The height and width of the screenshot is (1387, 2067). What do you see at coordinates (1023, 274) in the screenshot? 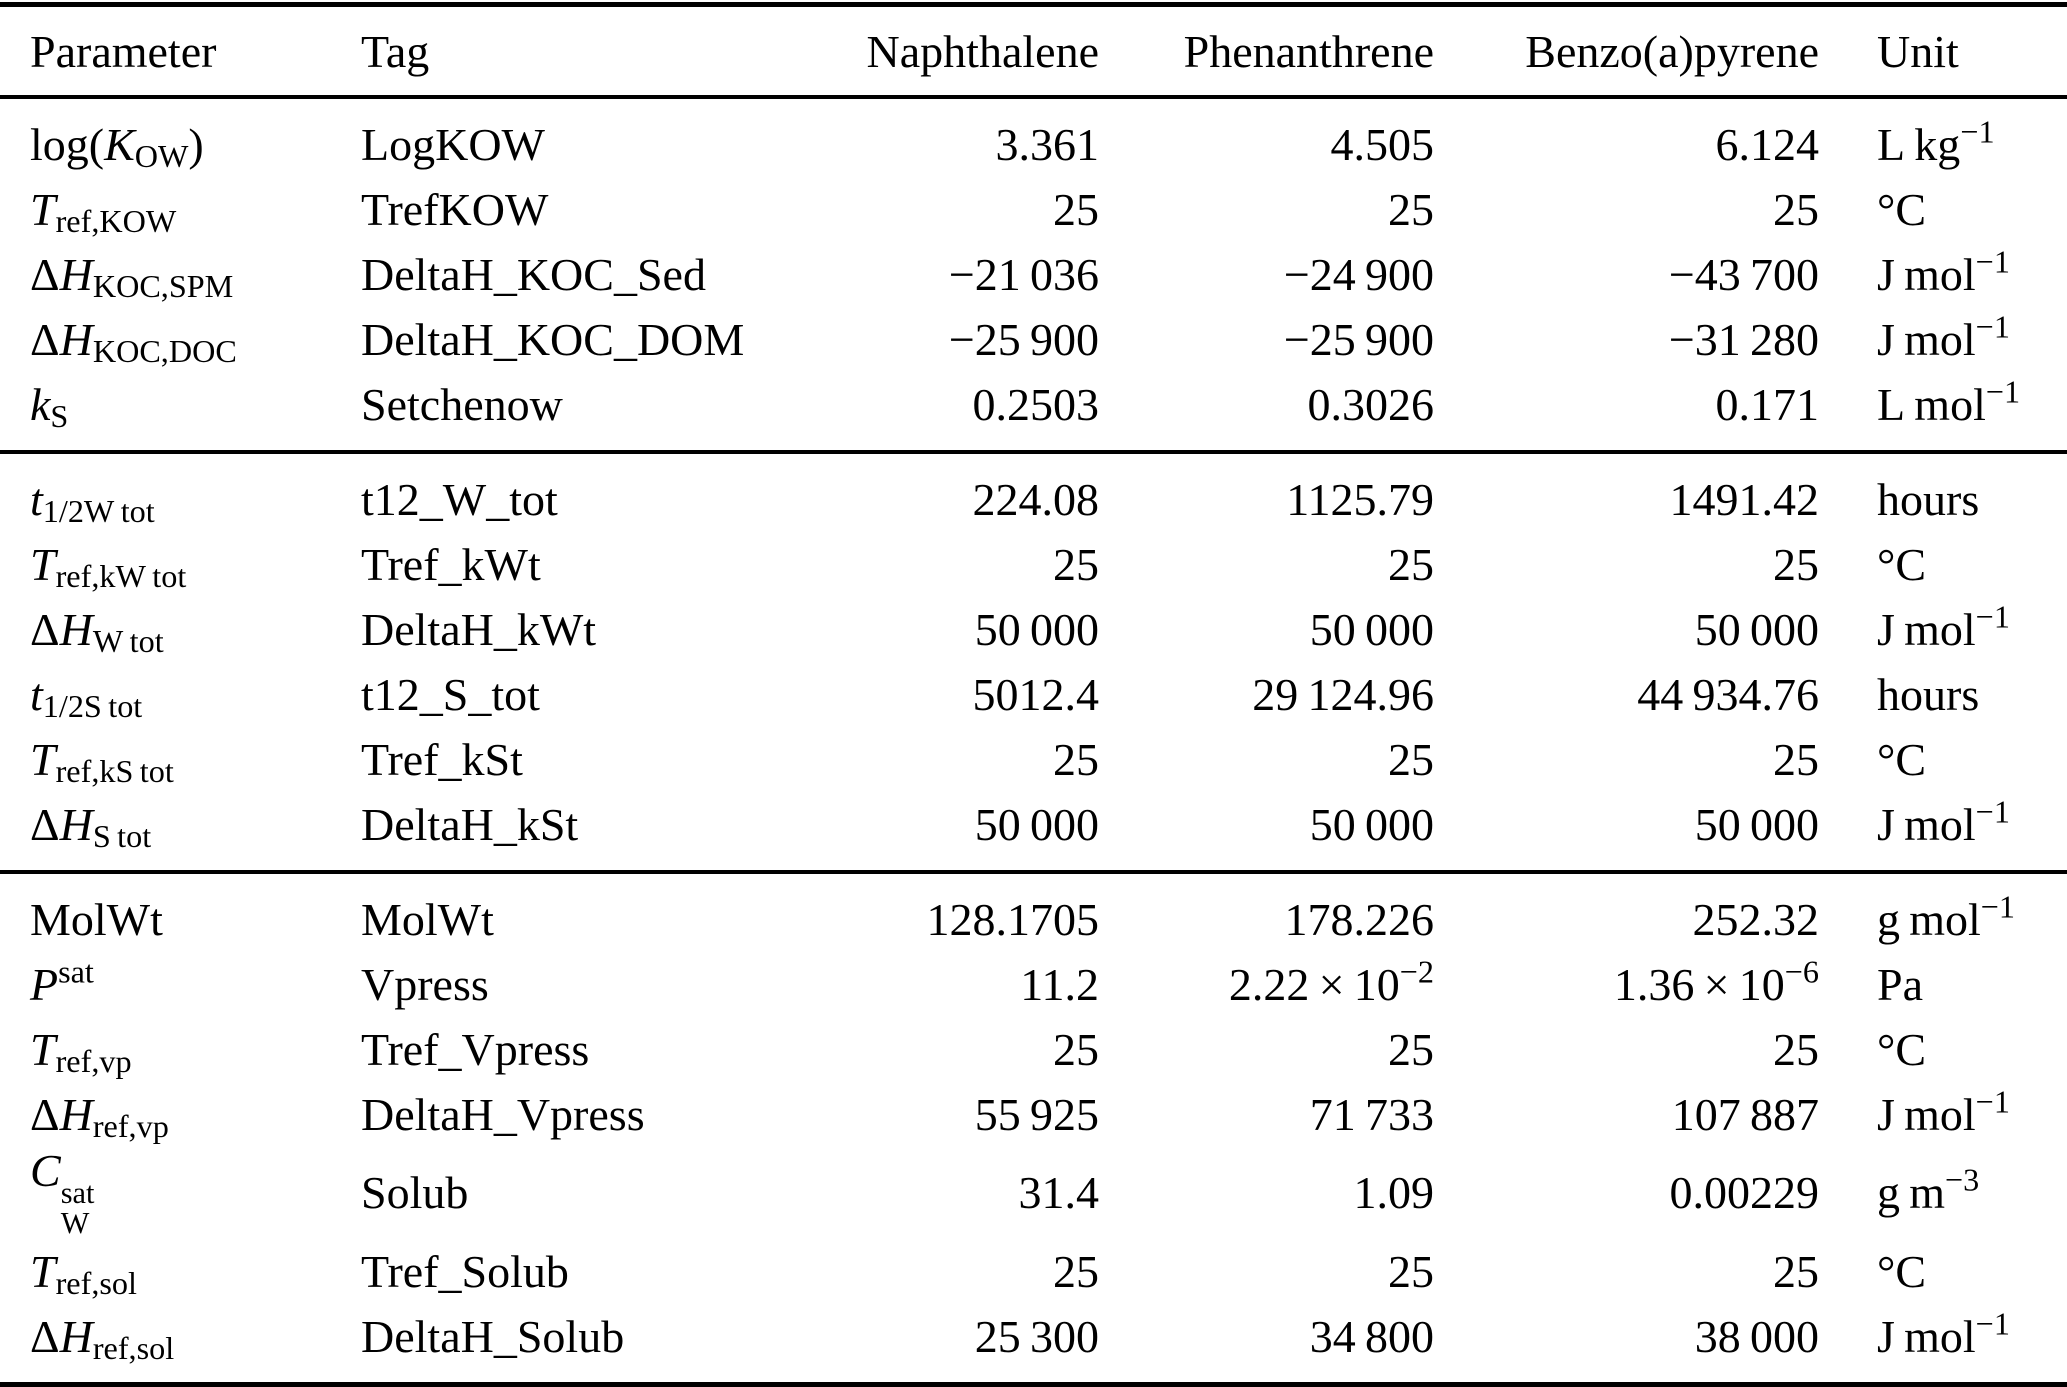
I see `value-cell-naphthalene: −21 036` at bounding box center [1023, 274].